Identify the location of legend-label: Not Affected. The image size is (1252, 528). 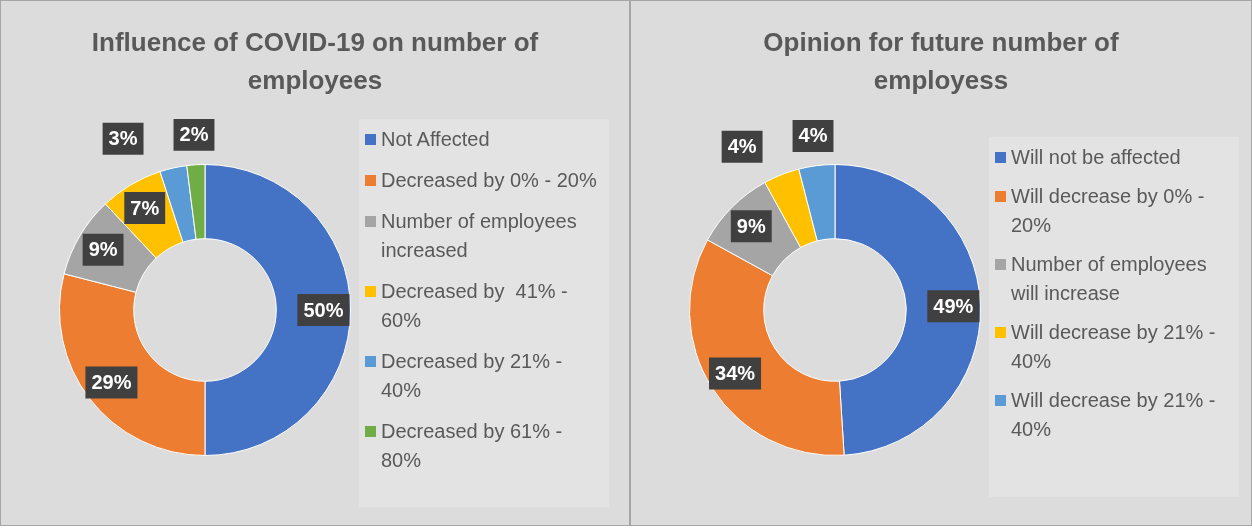
(435, 139).